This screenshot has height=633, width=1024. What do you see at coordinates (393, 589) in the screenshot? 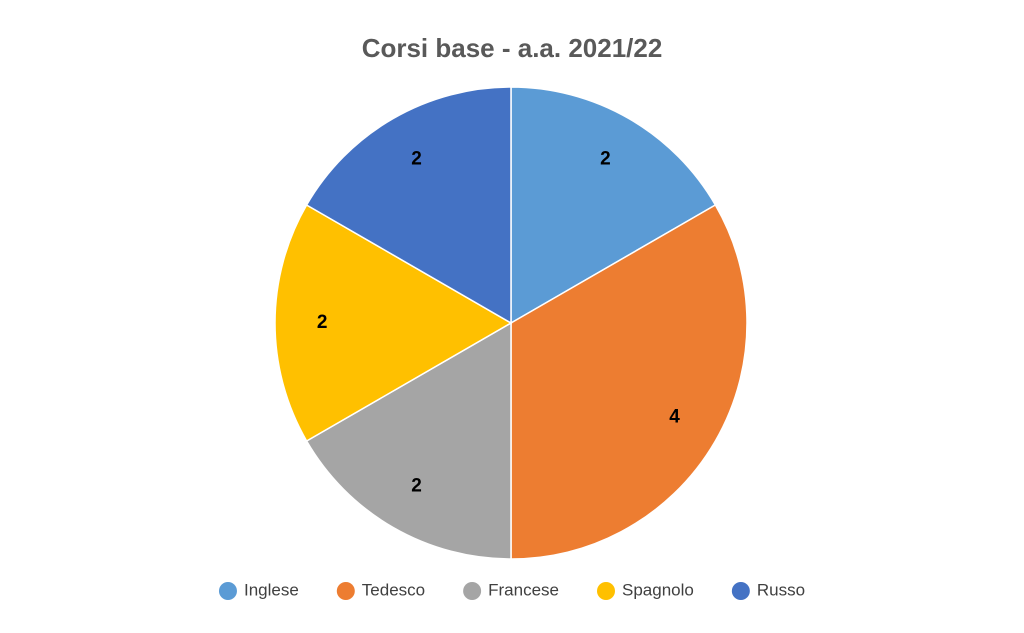
I see `legend-label: Tedesco` at bounding box center [393, 589].